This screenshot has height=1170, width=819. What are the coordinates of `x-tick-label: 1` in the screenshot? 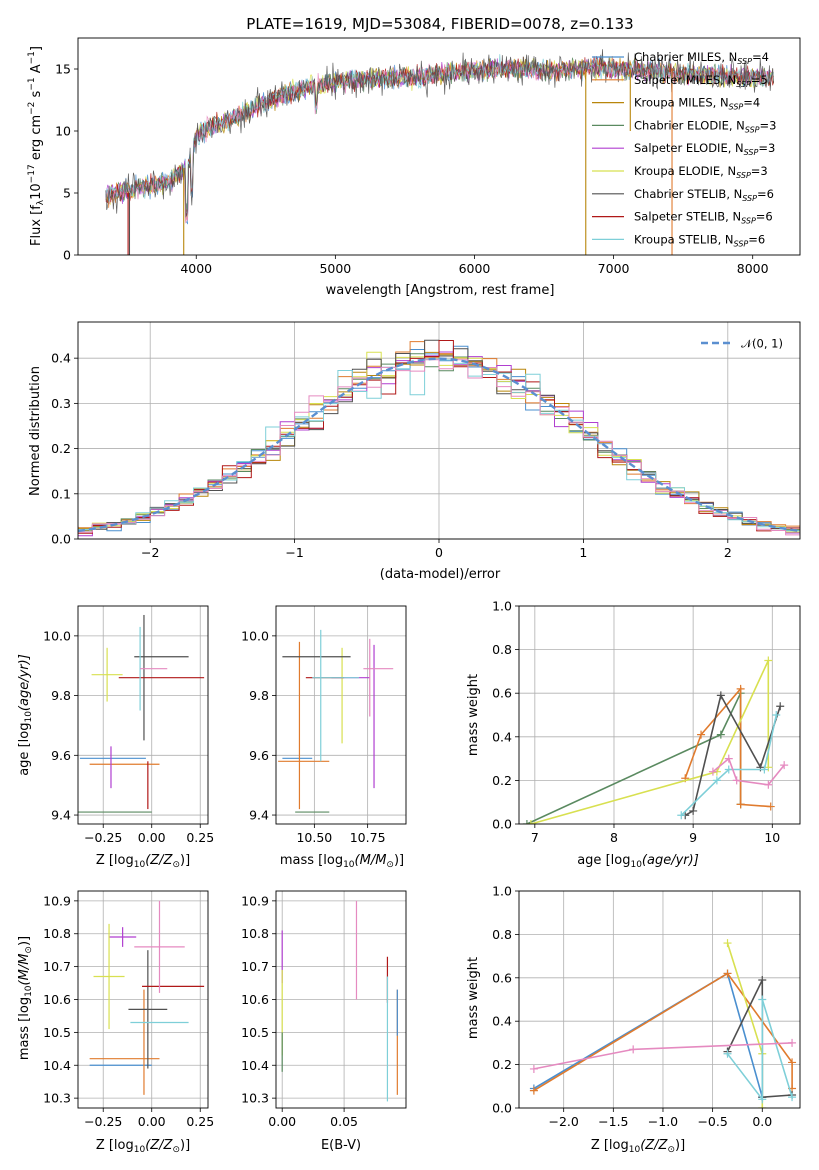 It's located at (583, 552).